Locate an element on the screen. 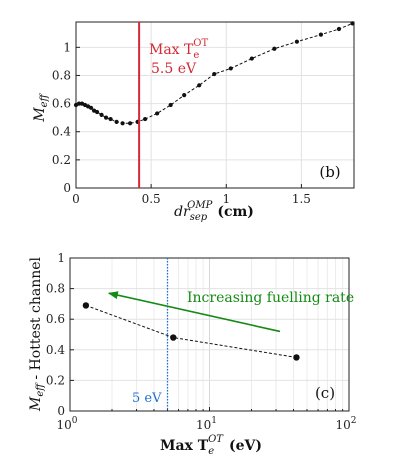  x-tick-label: 10² is located at coordinates (345, 424).